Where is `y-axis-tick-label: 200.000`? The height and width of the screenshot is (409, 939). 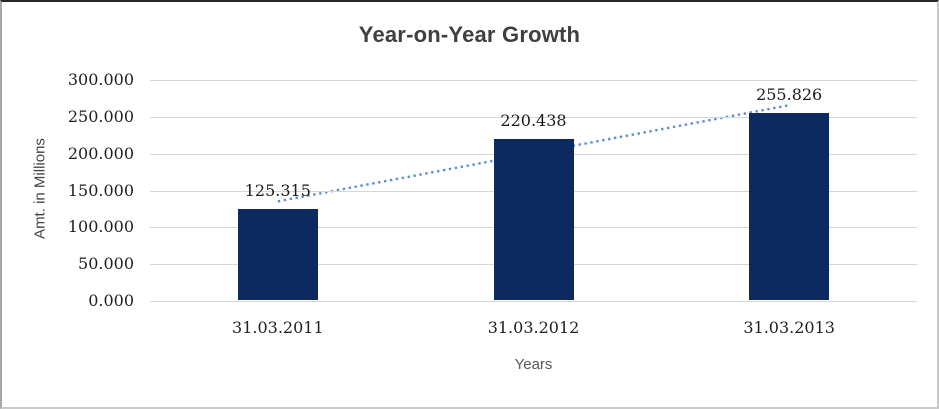
y-axis-tick-label: 200.000 is located at coordinates (100, 153).